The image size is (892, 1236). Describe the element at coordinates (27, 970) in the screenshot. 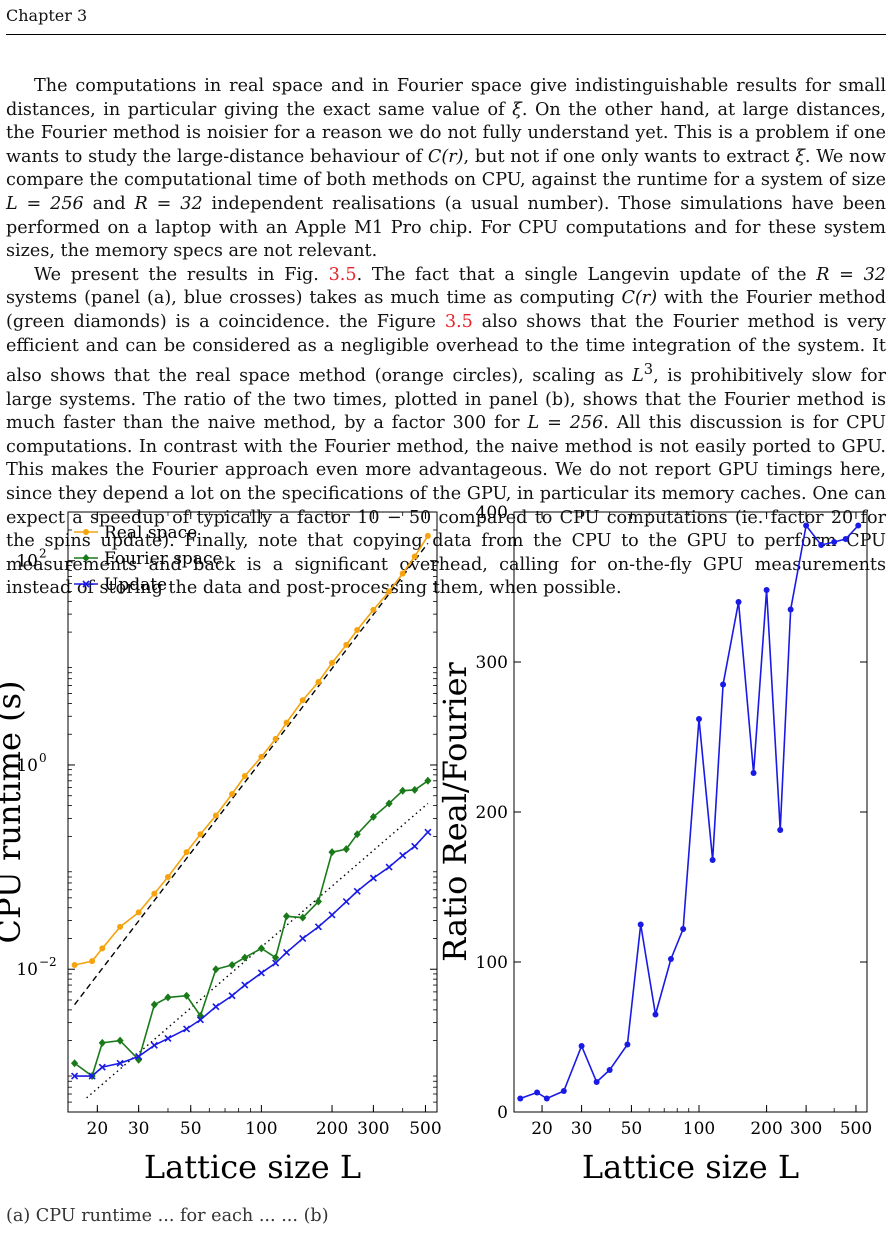

I see `y-tick-label: 10` at that location.